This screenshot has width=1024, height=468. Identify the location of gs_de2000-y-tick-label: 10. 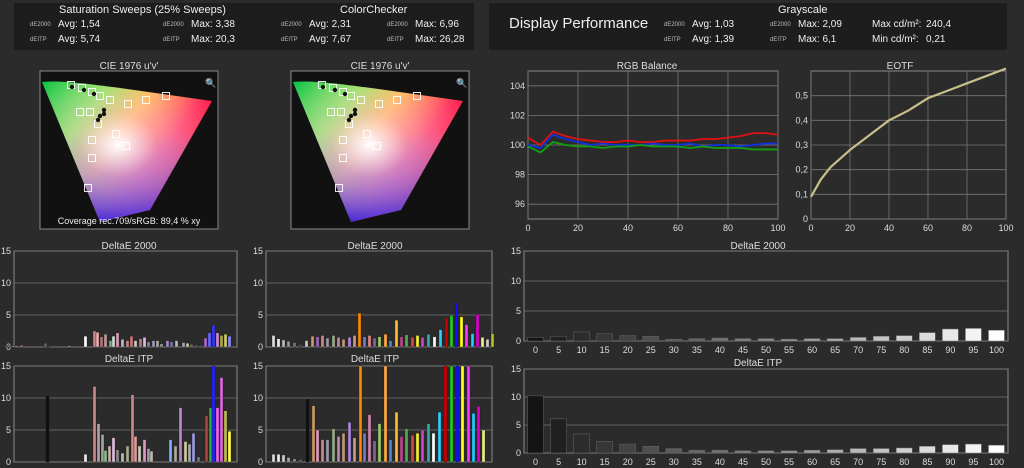
(516, 281).